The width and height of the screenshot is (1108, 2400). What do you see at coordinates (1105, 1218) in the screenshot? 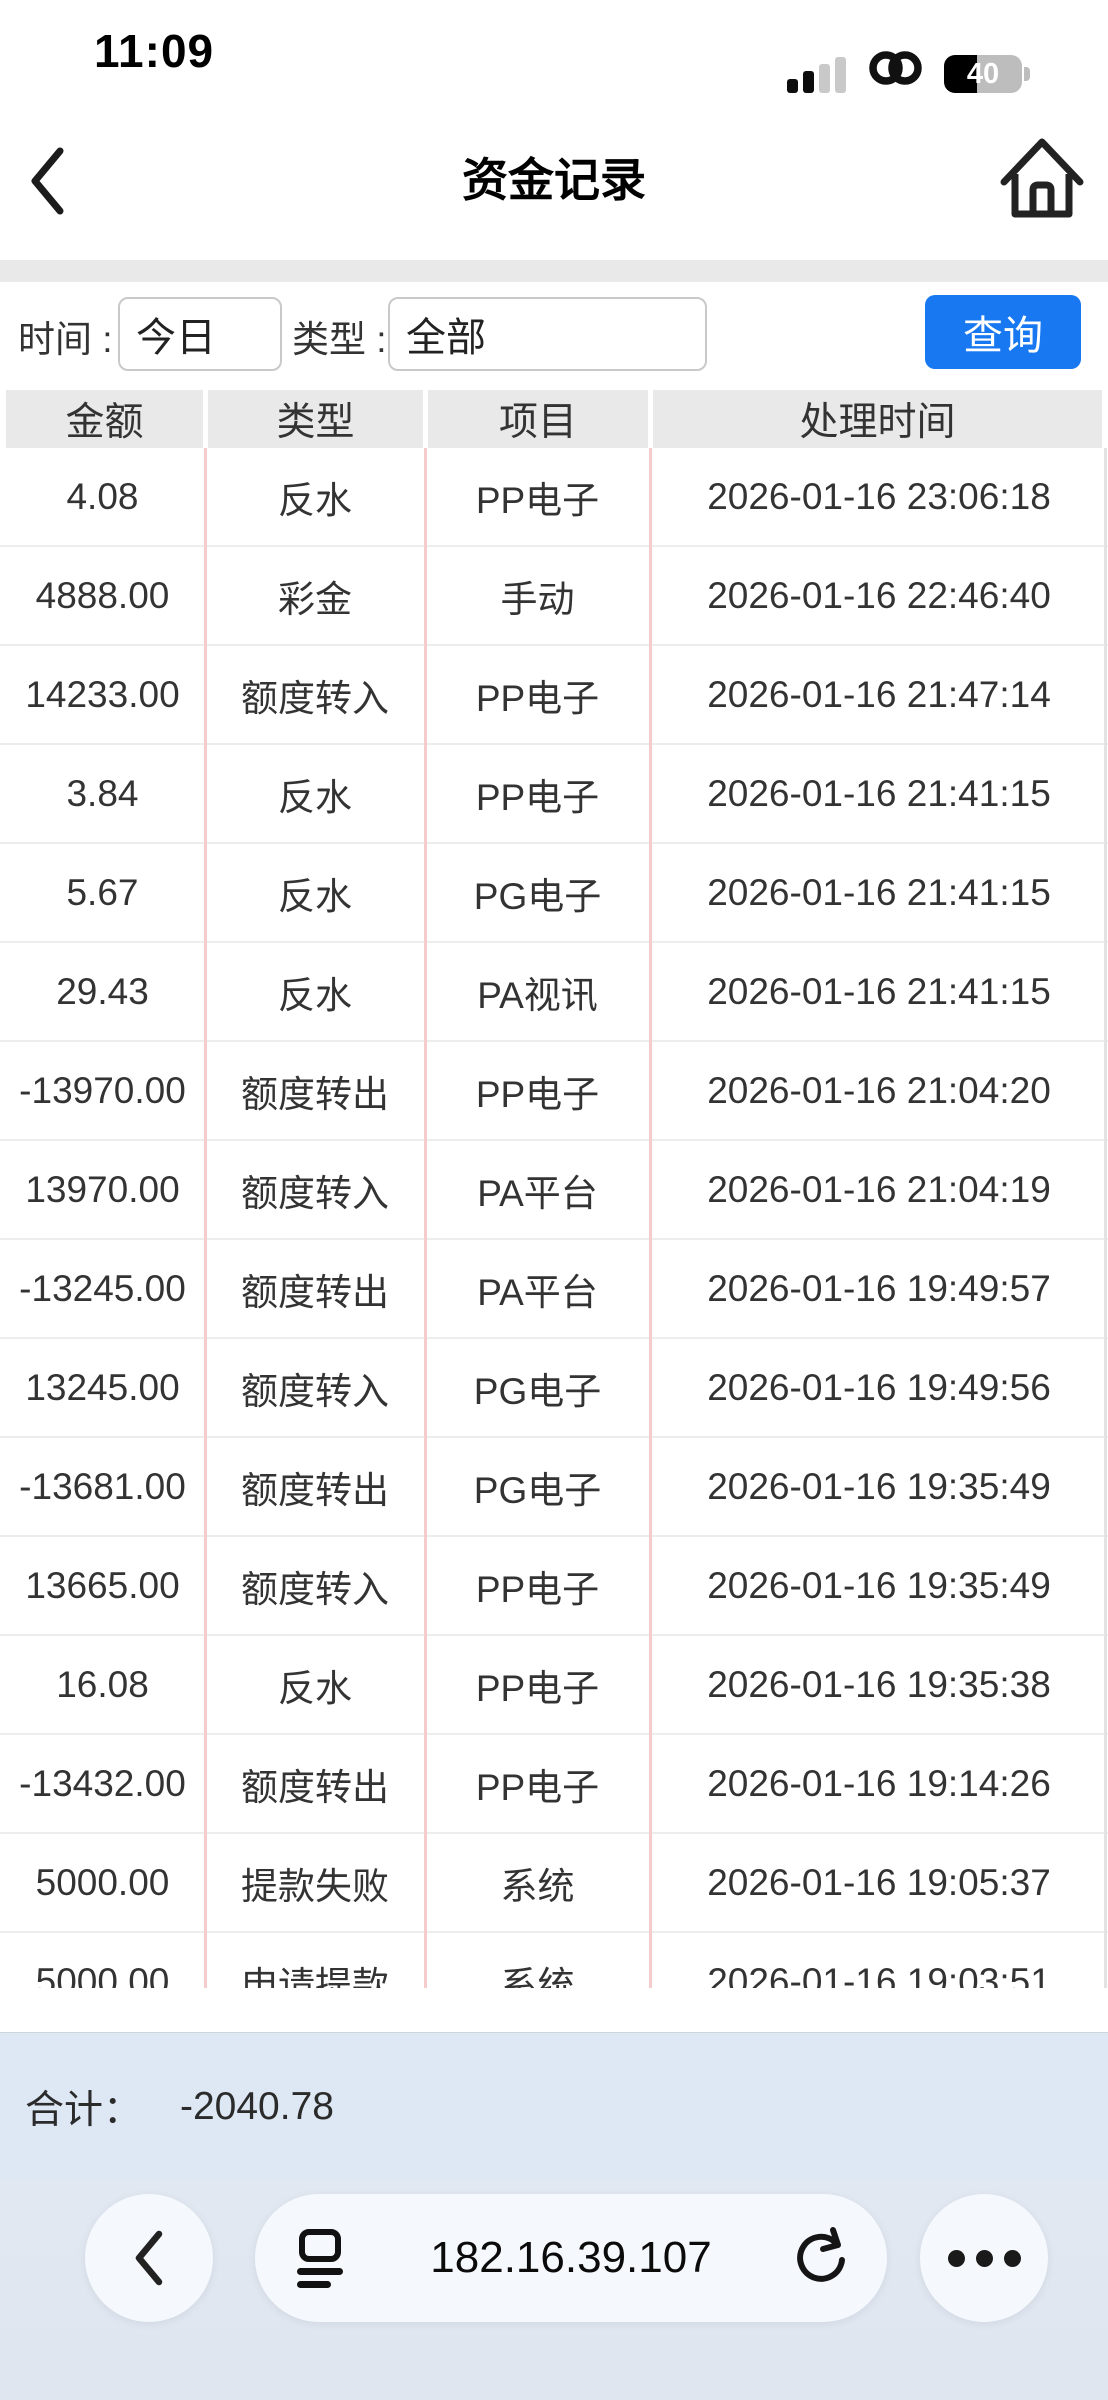
I see `scrollbar` at bounding box center [1105, 1218].